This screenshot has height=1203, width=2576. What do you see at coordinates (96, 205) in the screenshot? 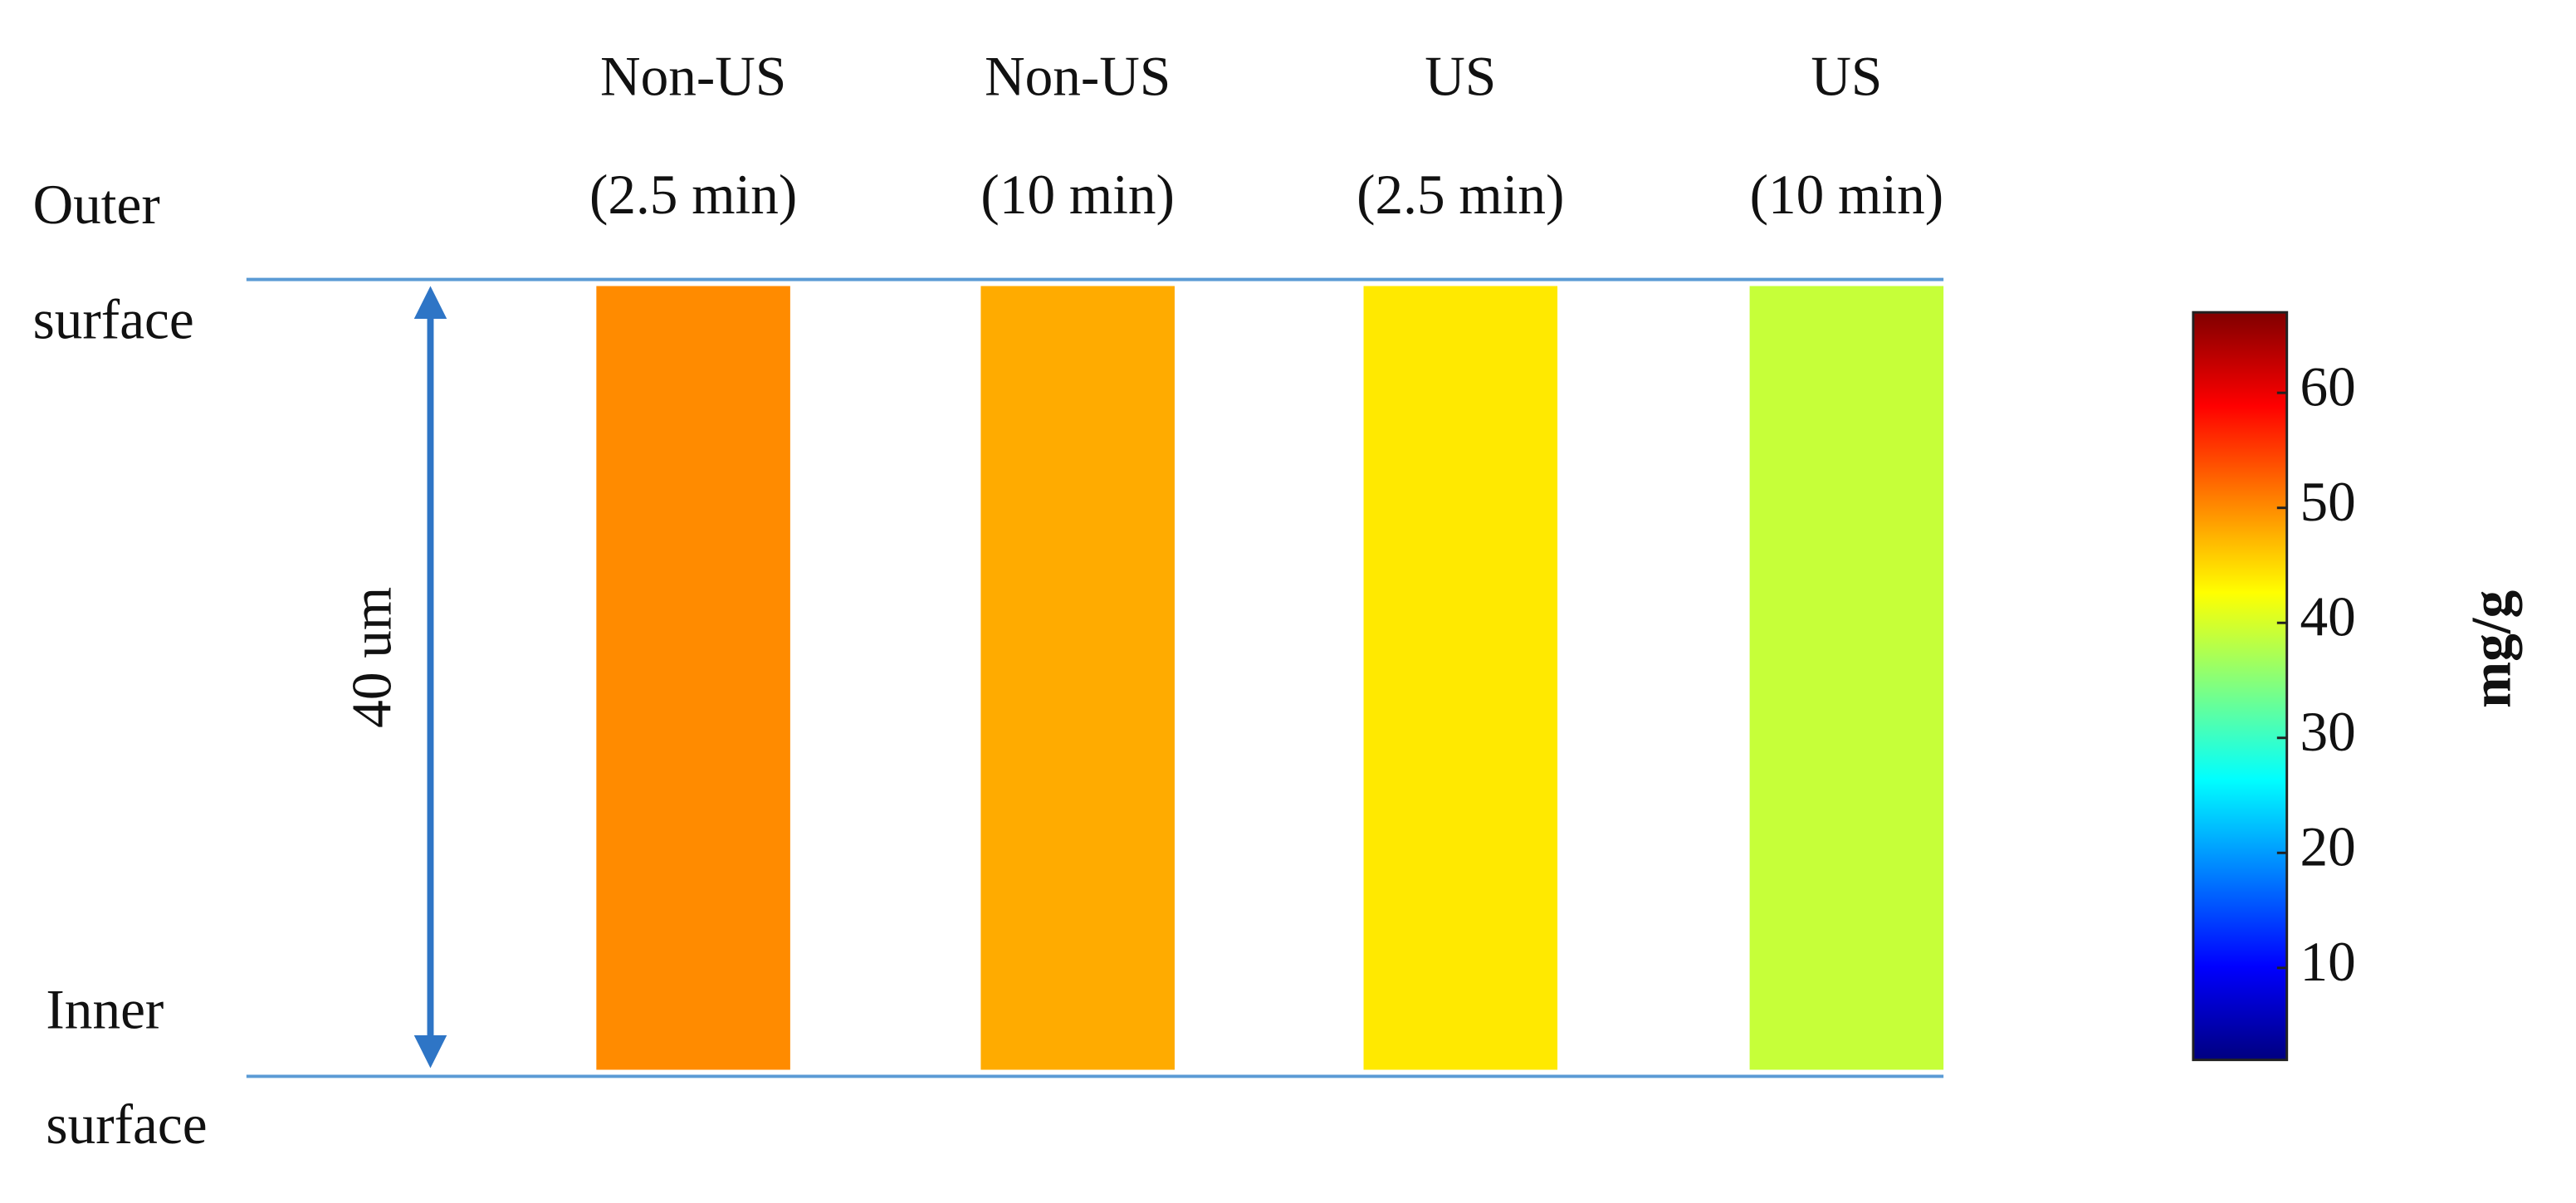
I see `outer-label: Outer` at bounding box center [96, 205].